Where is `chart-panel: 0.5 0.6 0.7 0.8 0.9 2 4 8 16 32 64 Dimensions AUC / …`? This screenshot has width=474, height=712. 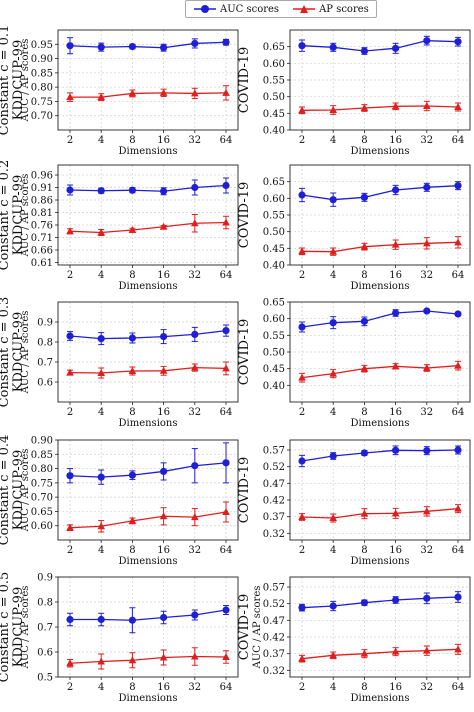 chart-panel: 0.5 0.6 0.7 0.8 0.9 2 4 8 16 32 64 Dimensions AUC / … is located at coordinates (119, 638).